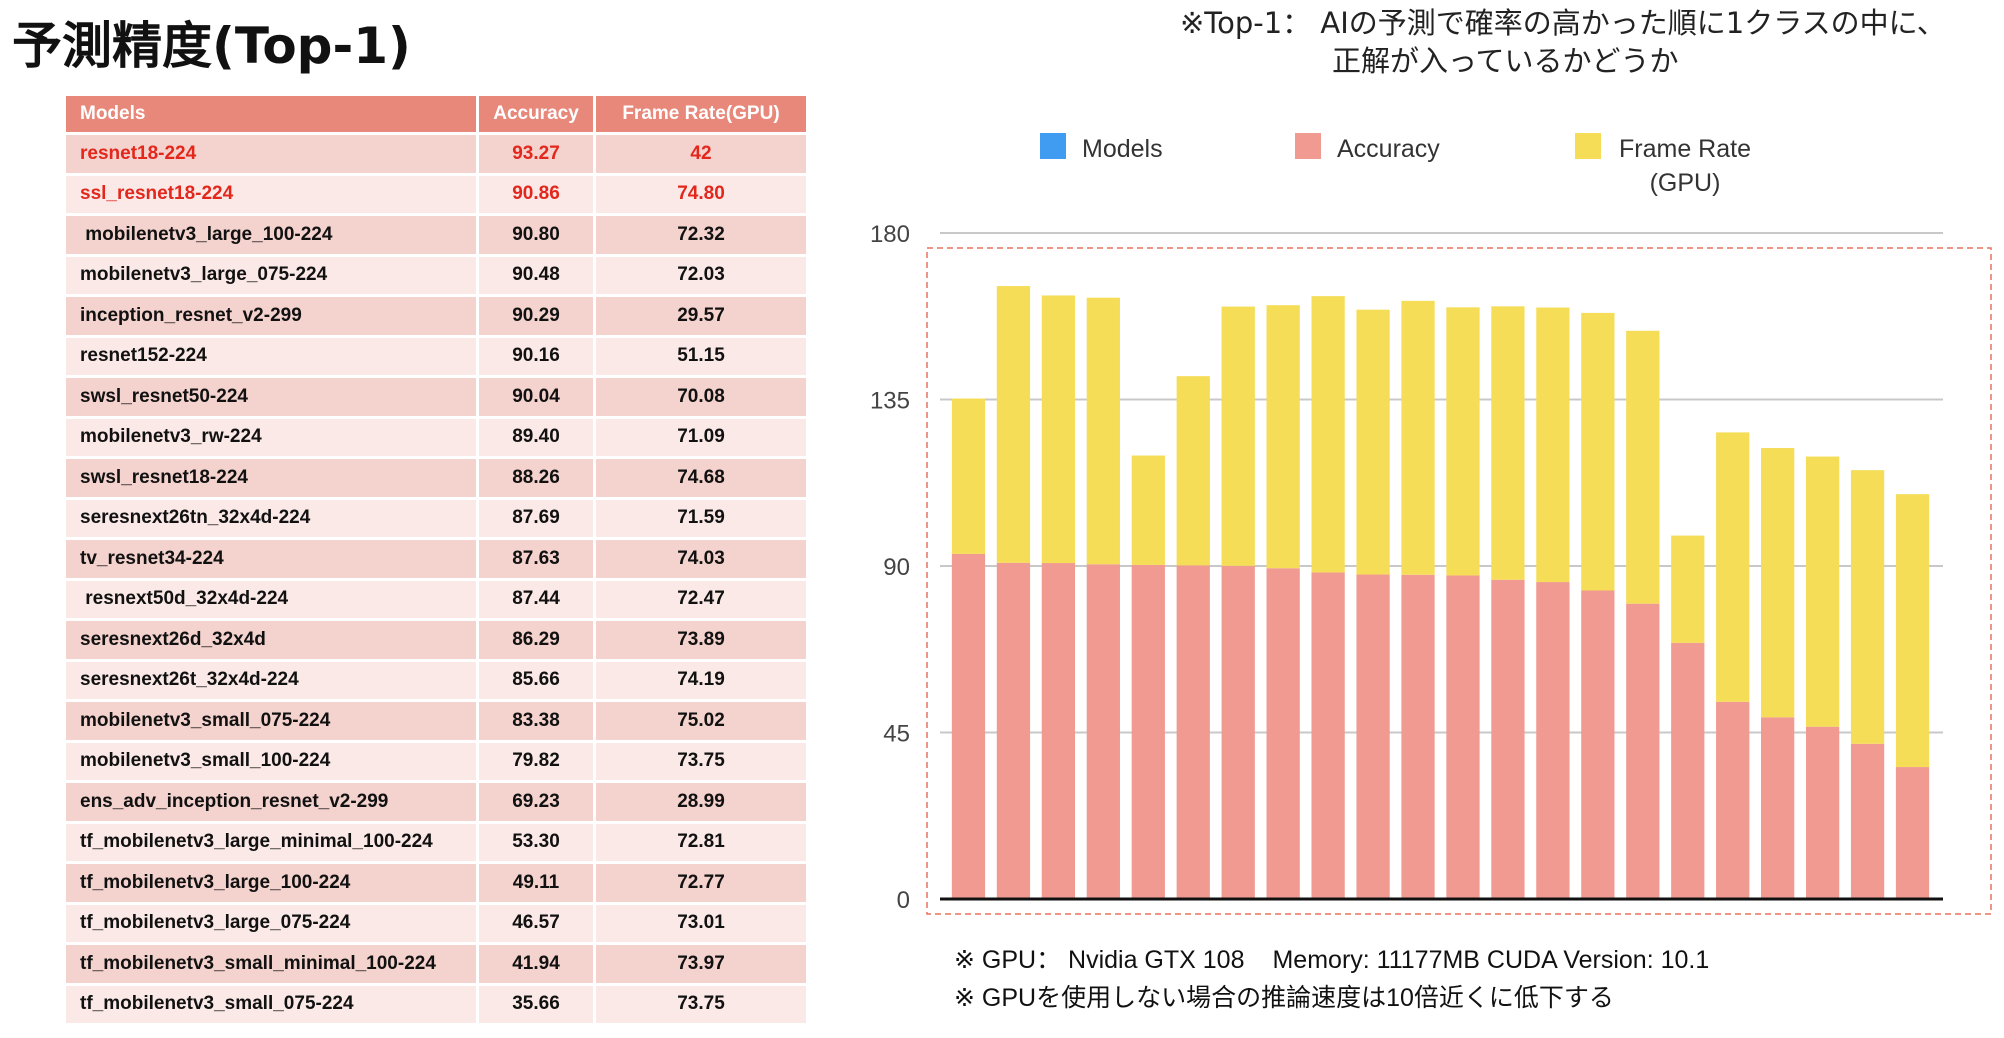 This screenshot has height=1038, width=2004. I want to click on cell-frame-rate: 42, so click(701, 153).